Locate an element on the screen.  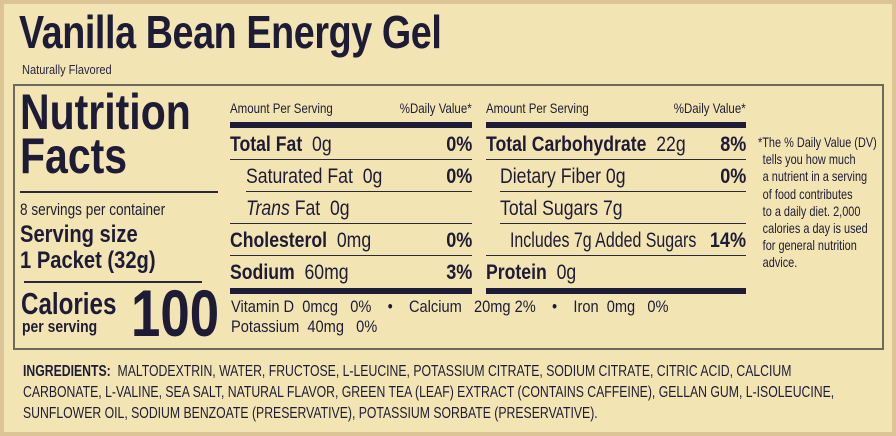
nutrient-amount: 0mg is located at coordinates (354, 240).